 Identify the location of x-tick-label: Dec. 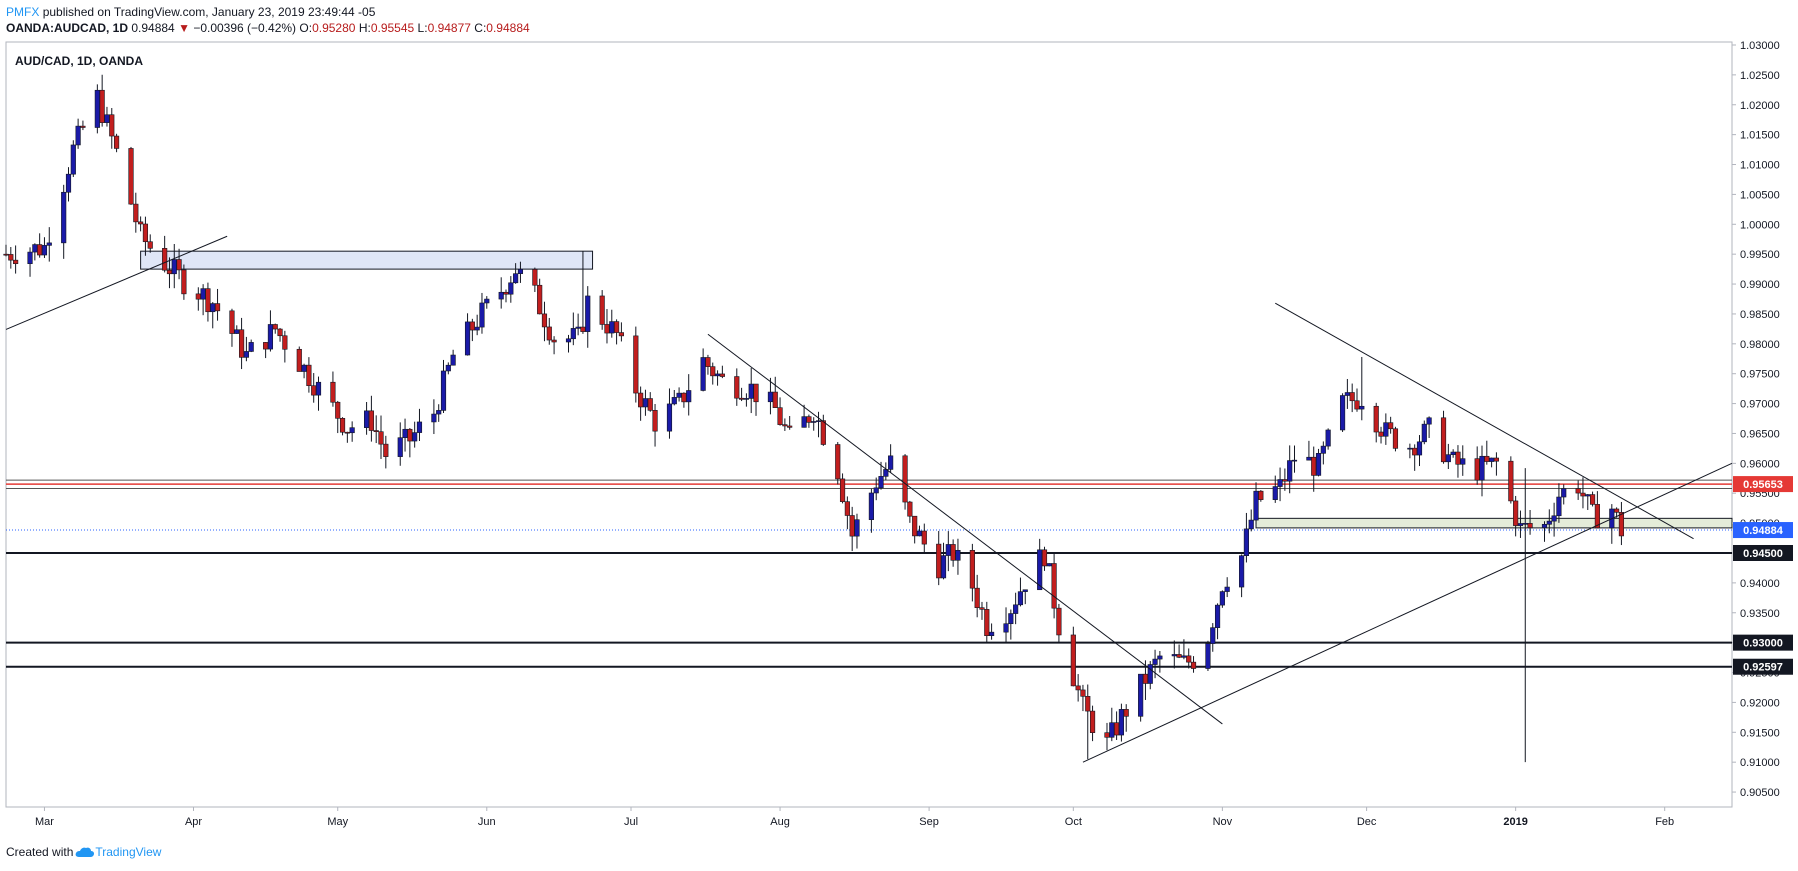
(1367, 822).